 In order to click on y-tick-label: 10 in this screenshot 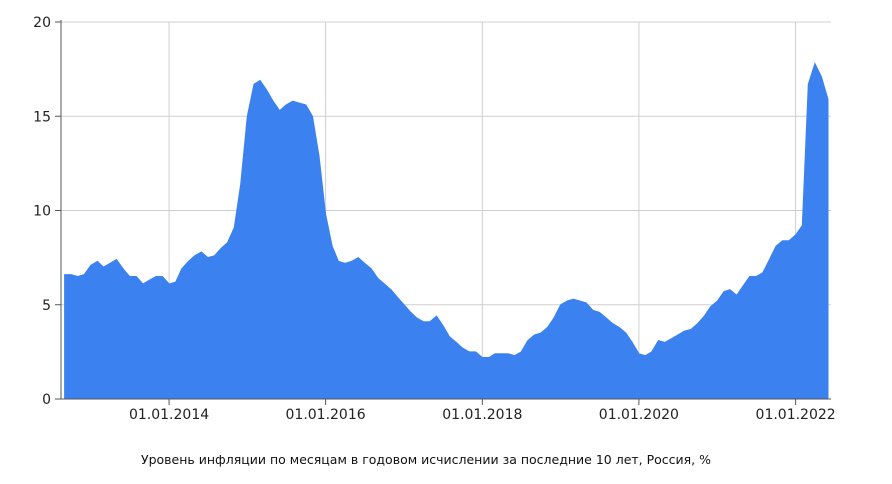, I will do `click(42, 212)`.